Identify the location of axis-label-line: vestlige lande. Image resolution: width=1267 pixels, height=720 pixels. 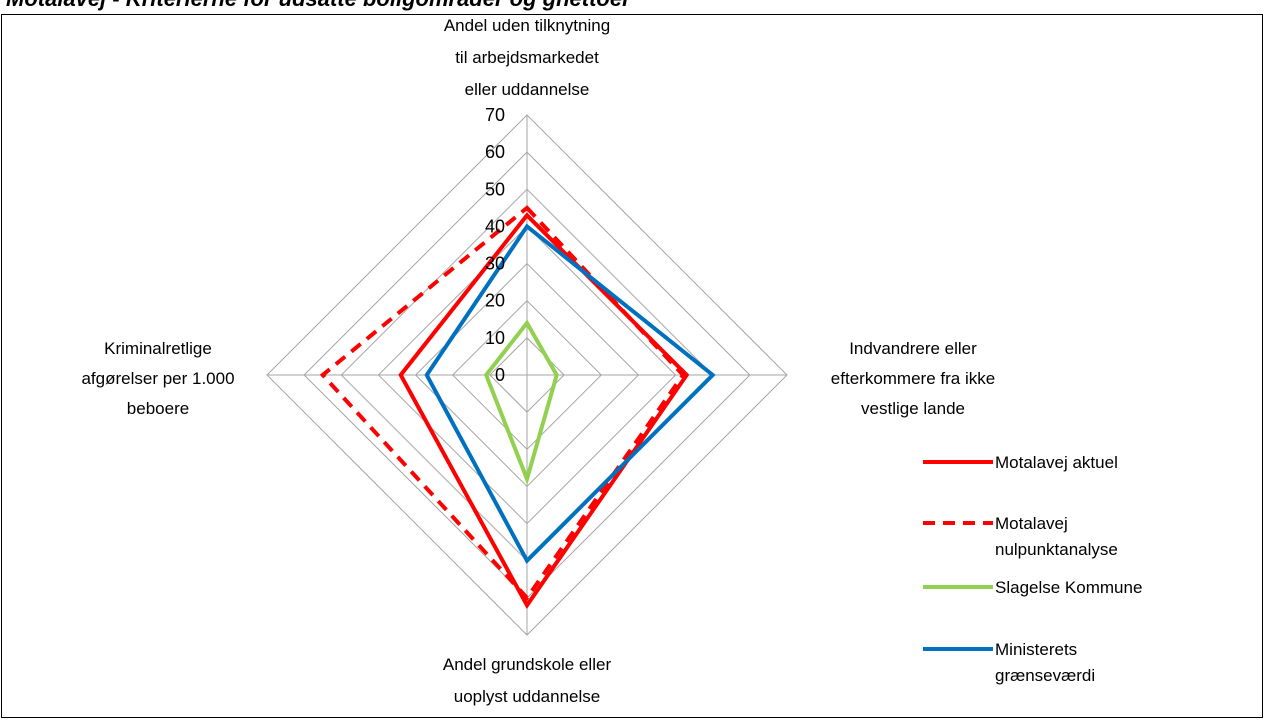
(913, 408).